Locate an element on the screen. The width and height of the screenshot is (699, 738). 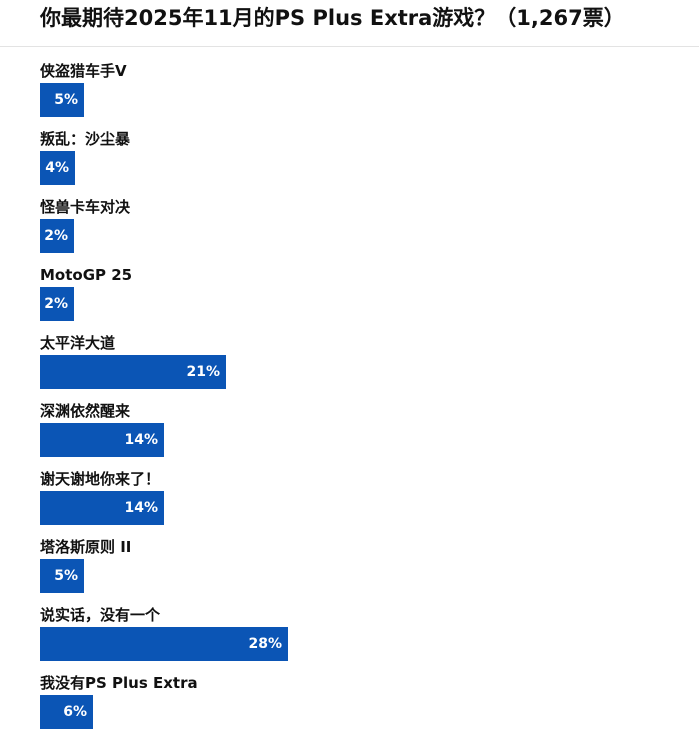
result-bar: 4% is located at coordinates (57, 168).